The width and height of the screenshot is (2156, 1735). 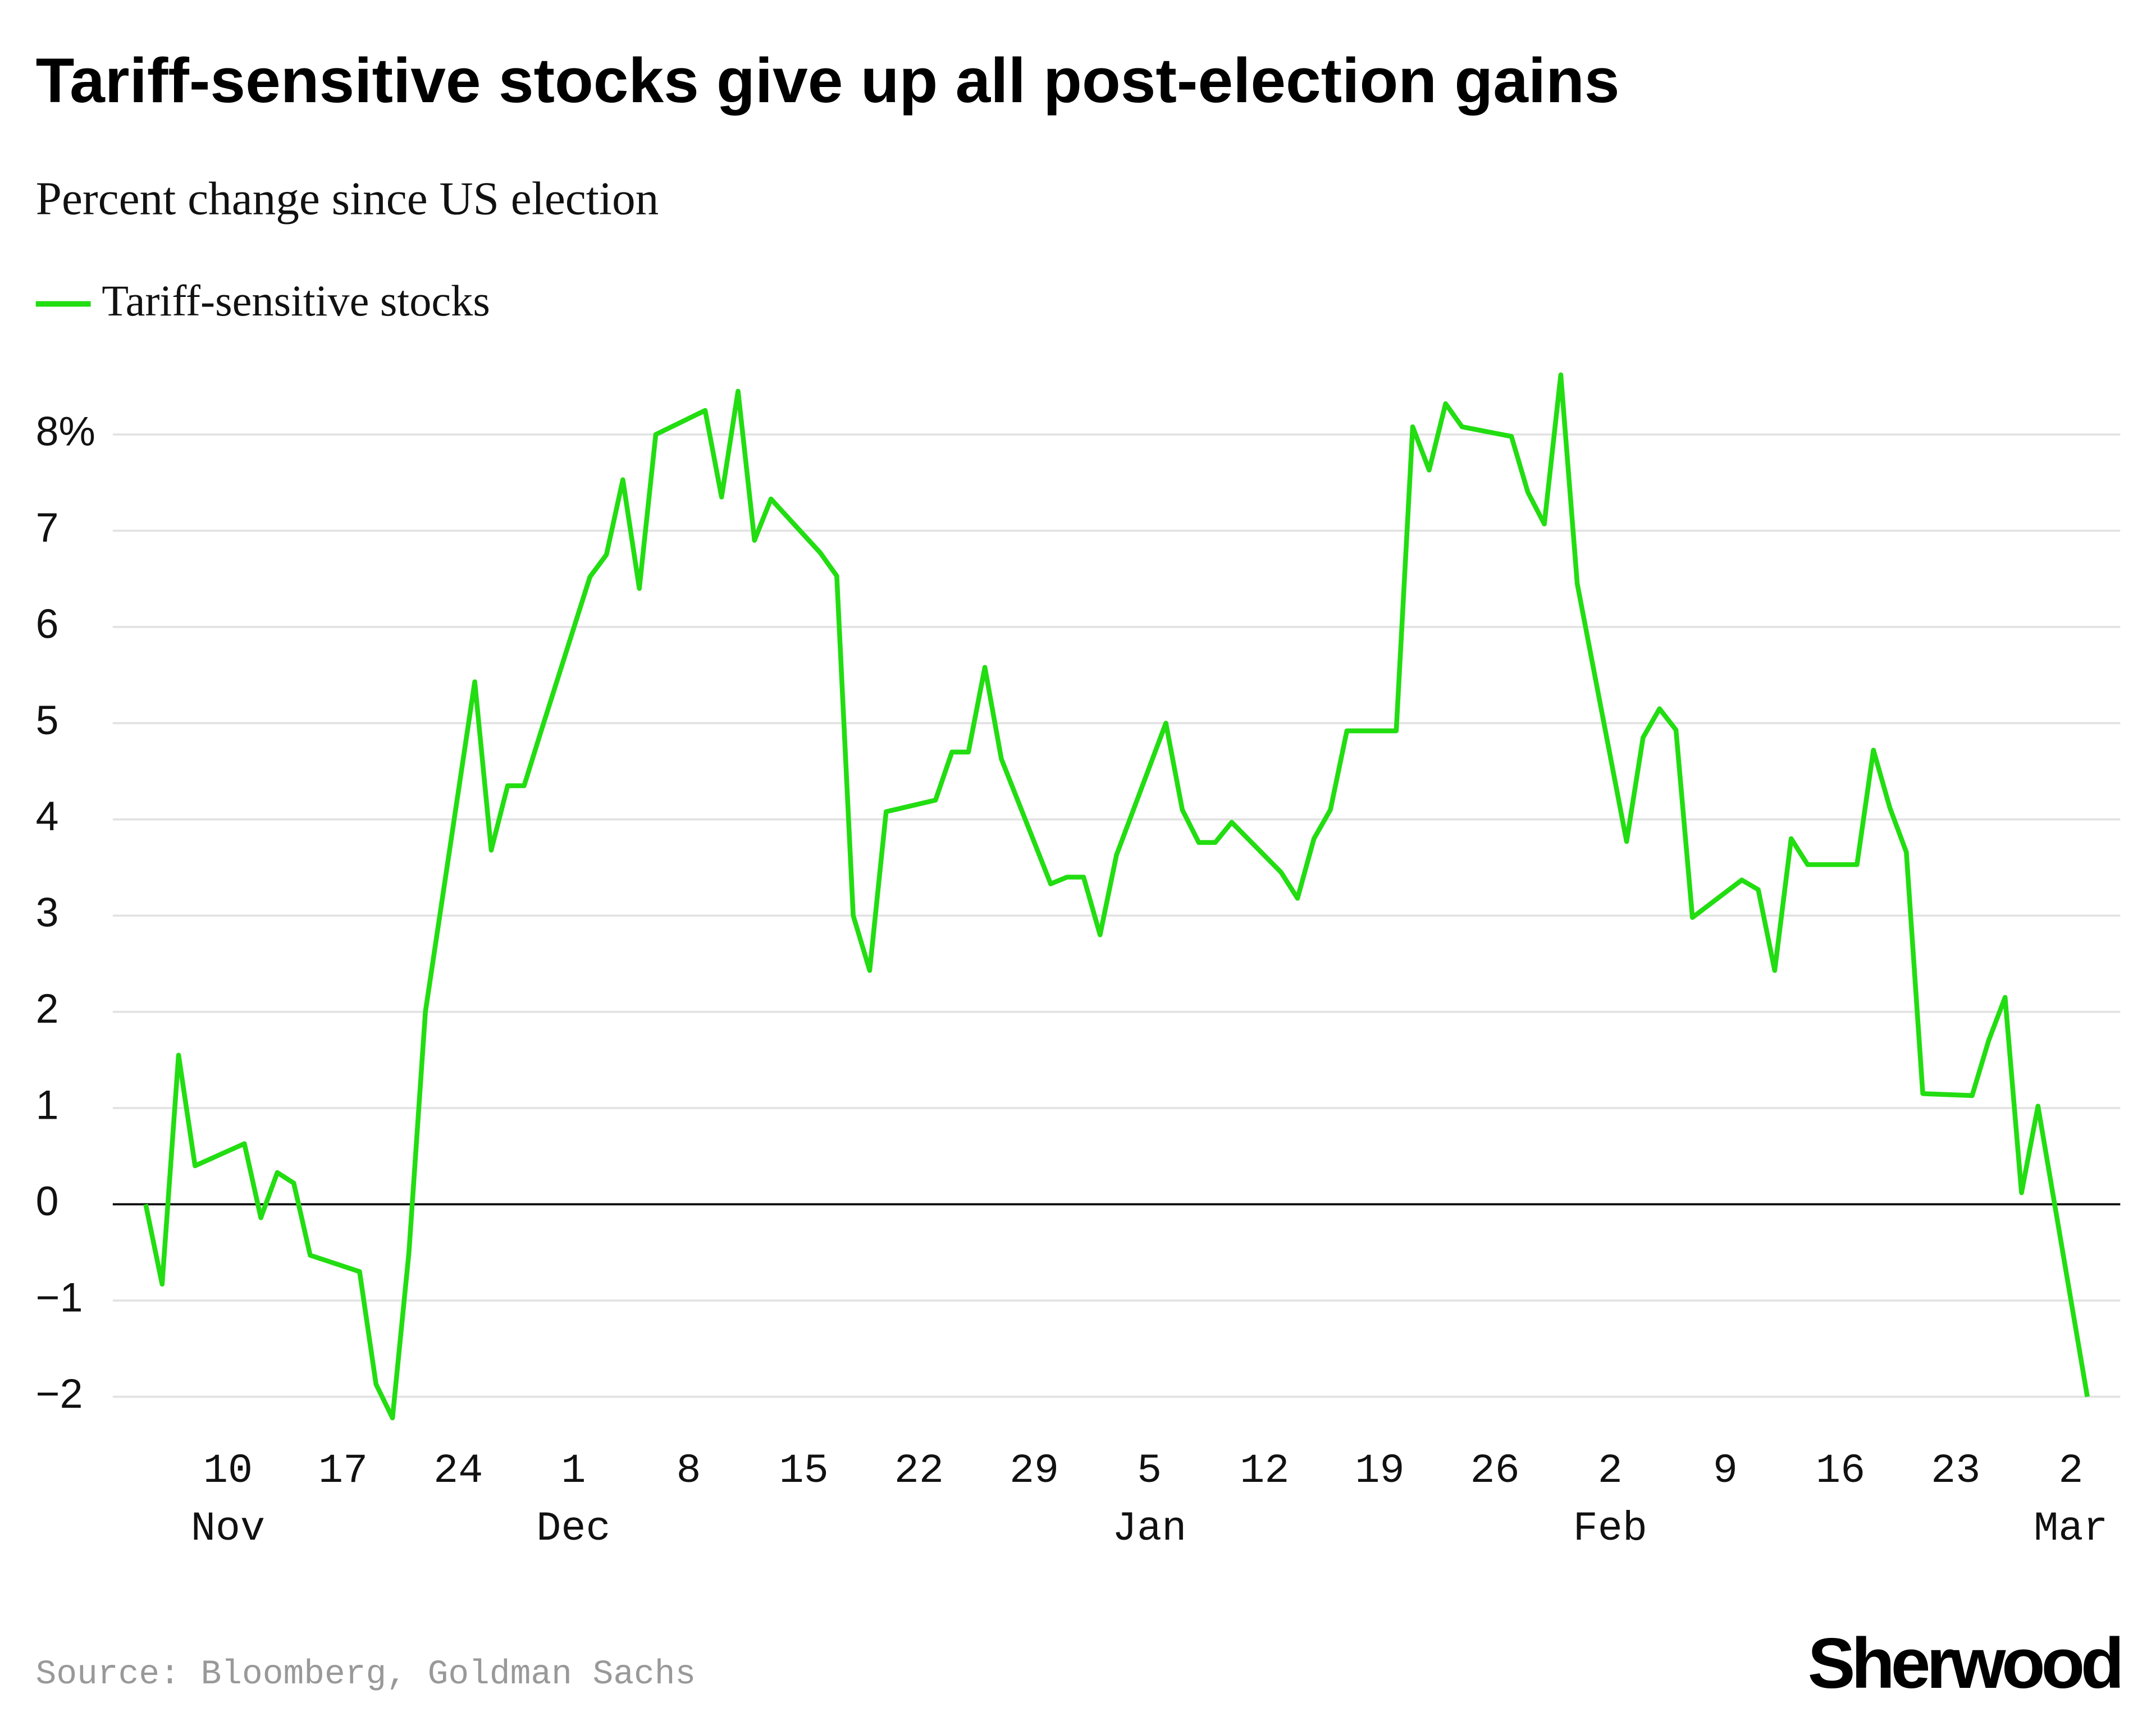 I want to click on source: Source: Bloomberg, Goldman Sachs, so click(x=366, y=1674).